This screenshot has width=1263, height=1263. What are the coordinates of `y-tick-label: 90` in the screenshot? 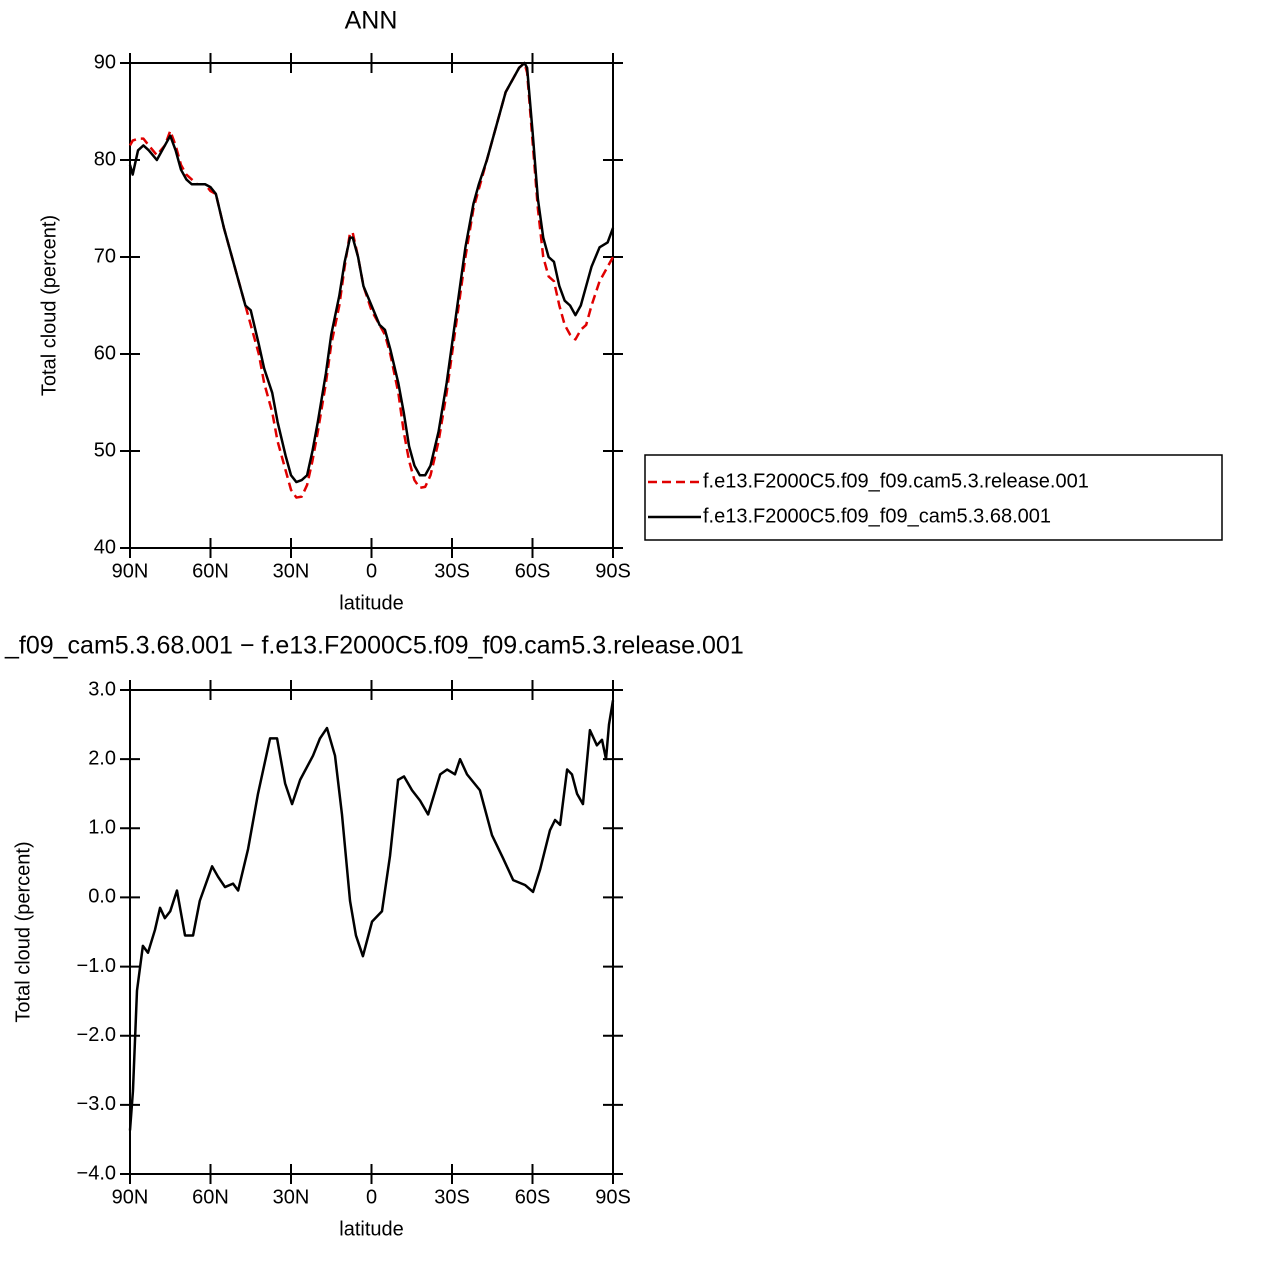 It's located at (105, 62).